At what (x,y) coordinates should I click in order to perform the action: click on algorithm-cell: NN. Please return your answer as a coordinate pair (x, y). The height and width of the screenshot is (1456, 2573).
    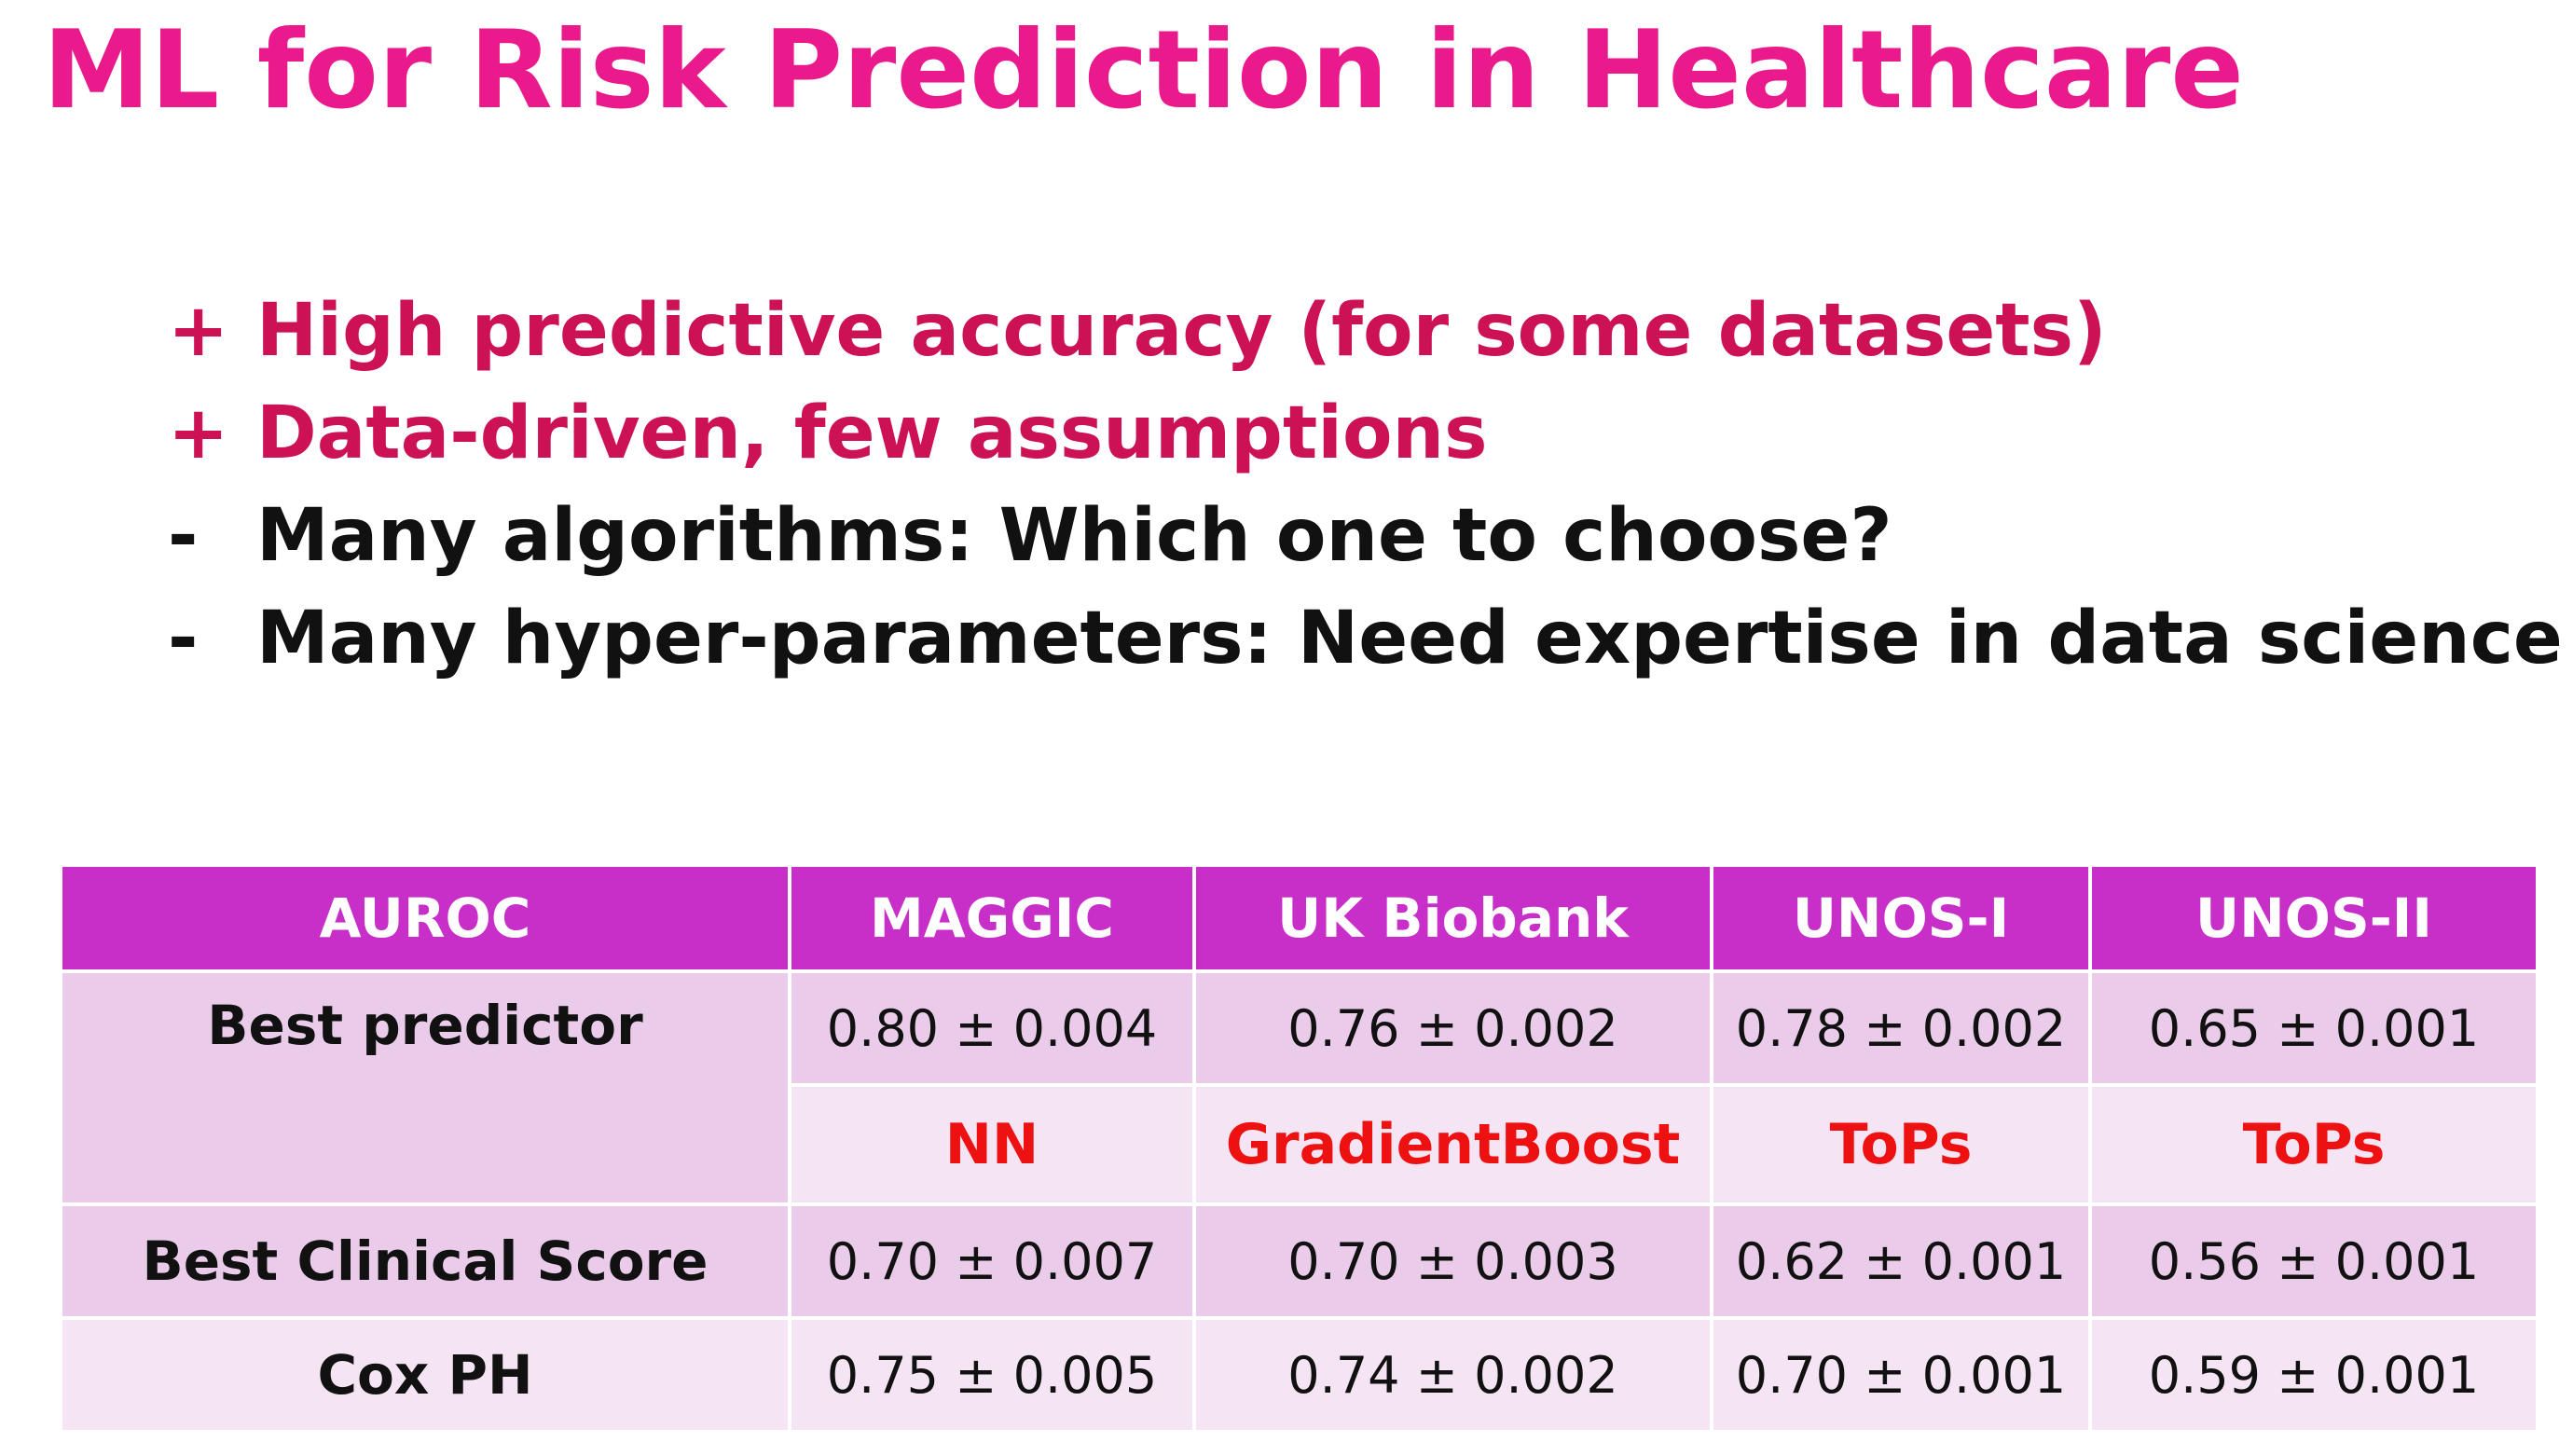
    Looking at the image, I should click on (992, 1144).